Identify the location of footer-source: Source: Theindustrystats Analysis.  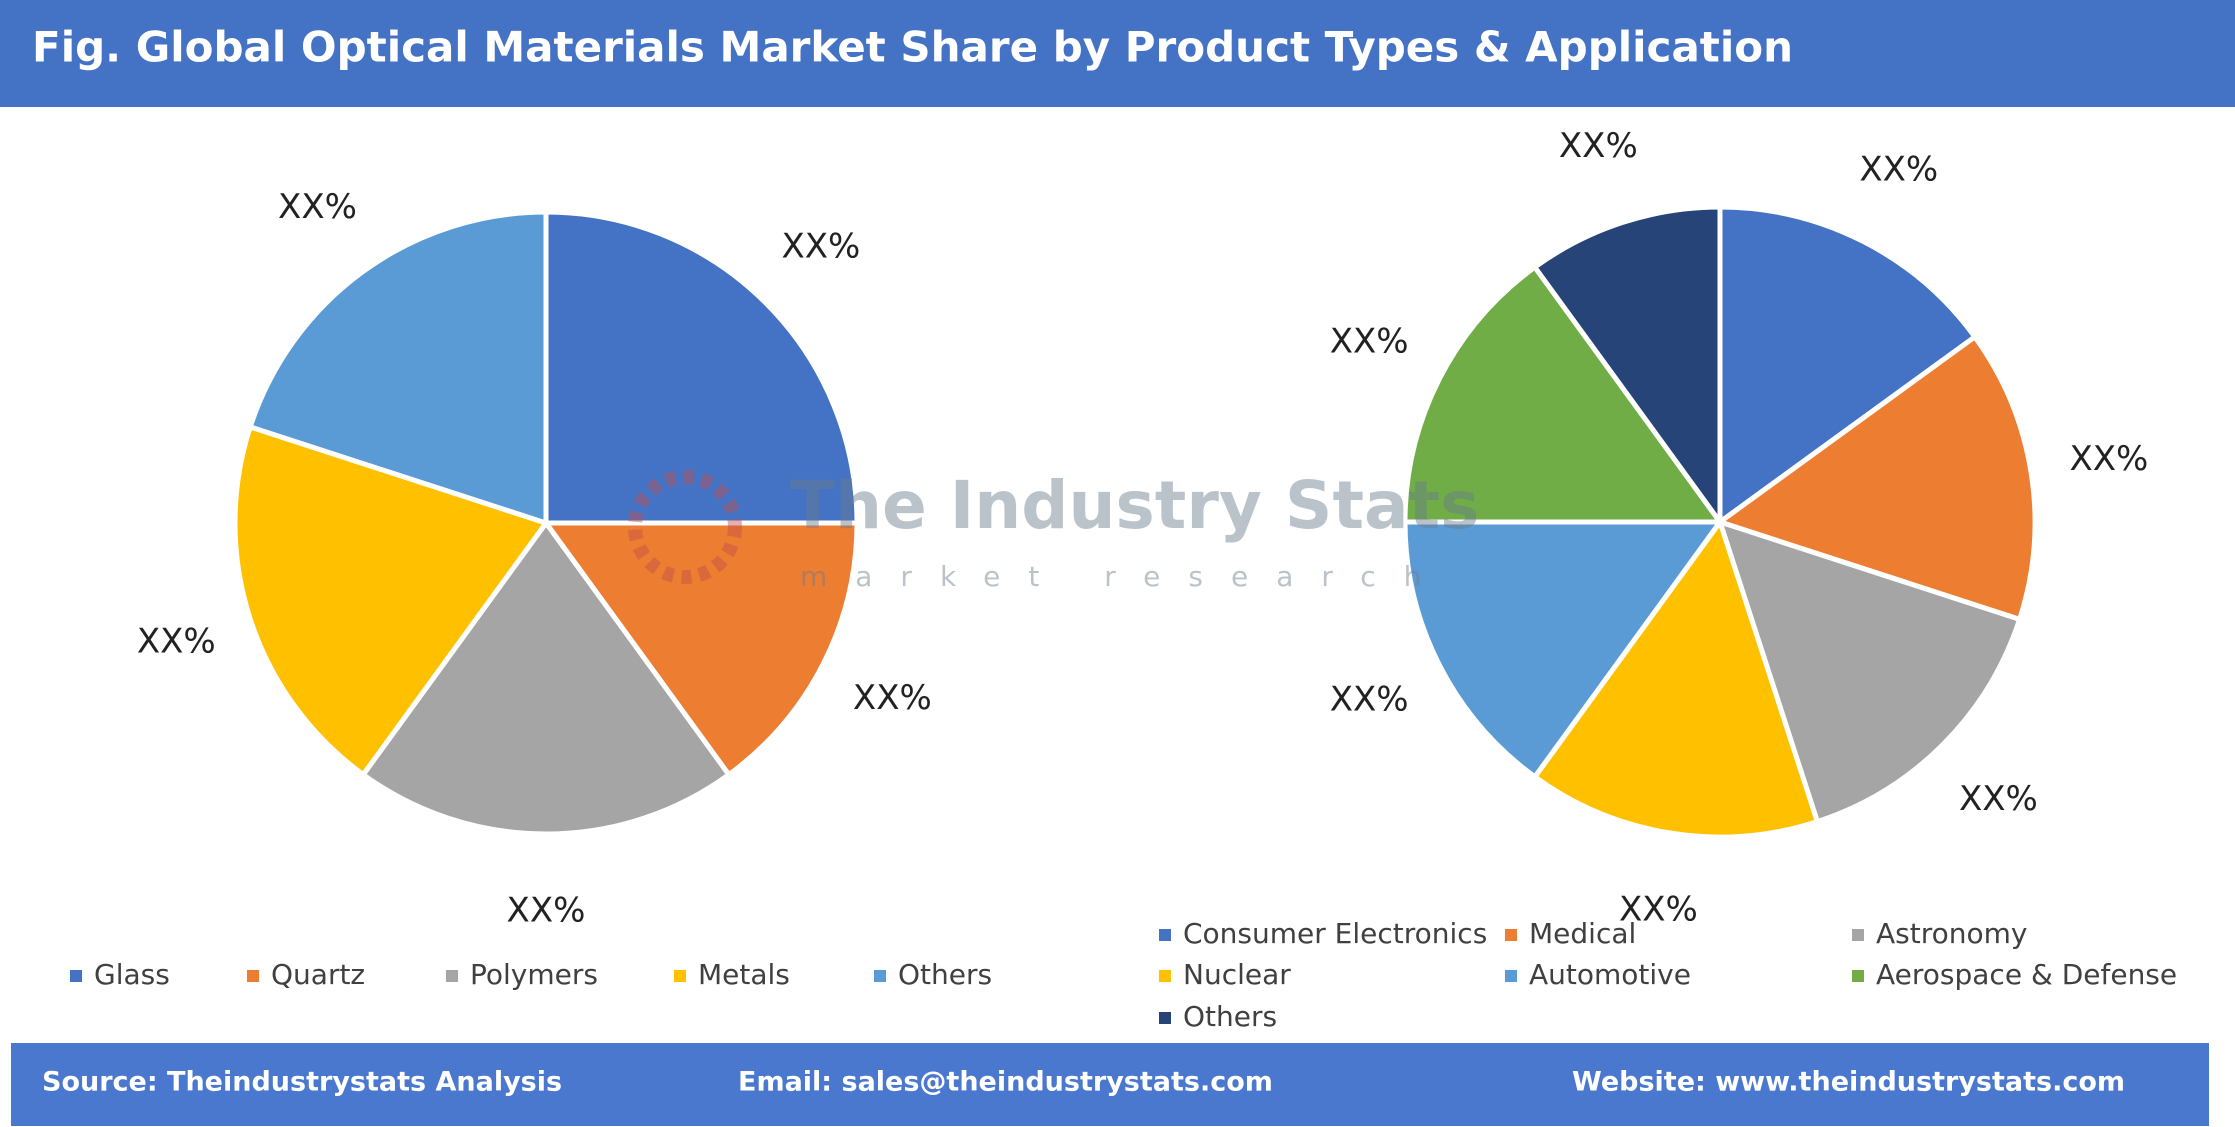
(302, 1082).